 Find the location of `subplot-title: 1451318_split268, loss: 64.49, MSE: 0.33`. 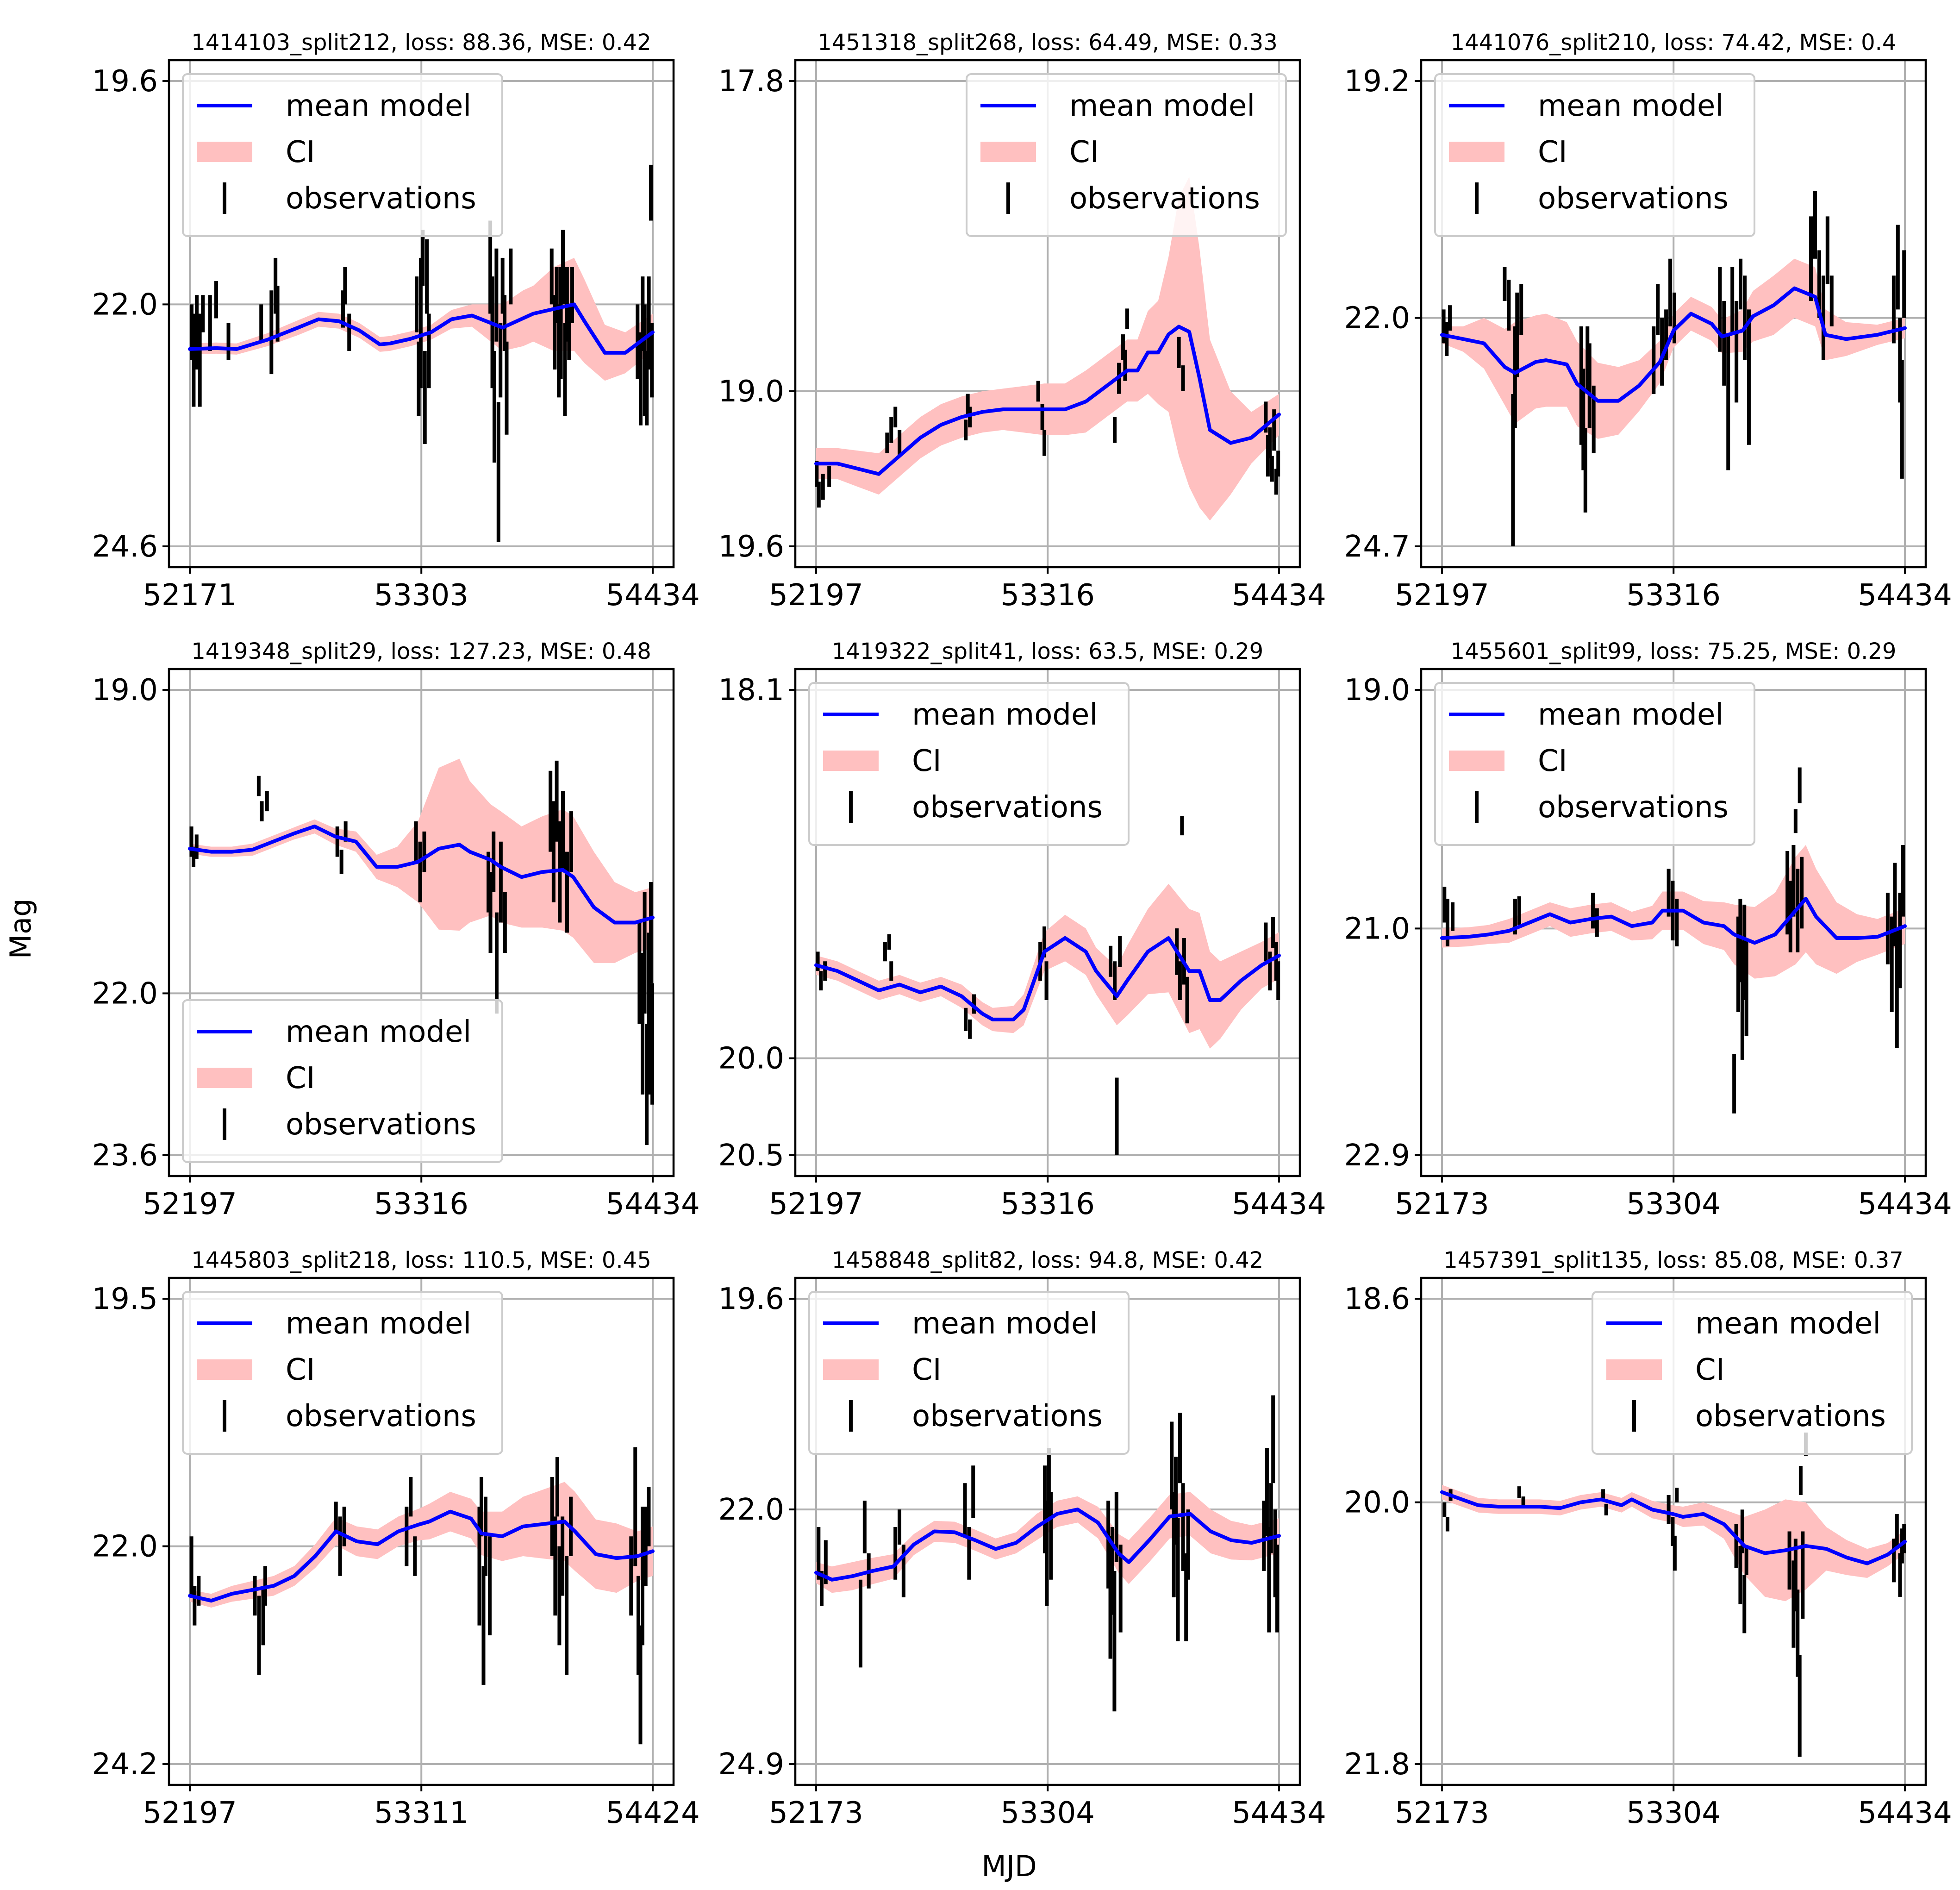

subplot-title: 1451318_split268, loss: 64.49, MSE: 0.33 is located at coordinates (1047, 43).